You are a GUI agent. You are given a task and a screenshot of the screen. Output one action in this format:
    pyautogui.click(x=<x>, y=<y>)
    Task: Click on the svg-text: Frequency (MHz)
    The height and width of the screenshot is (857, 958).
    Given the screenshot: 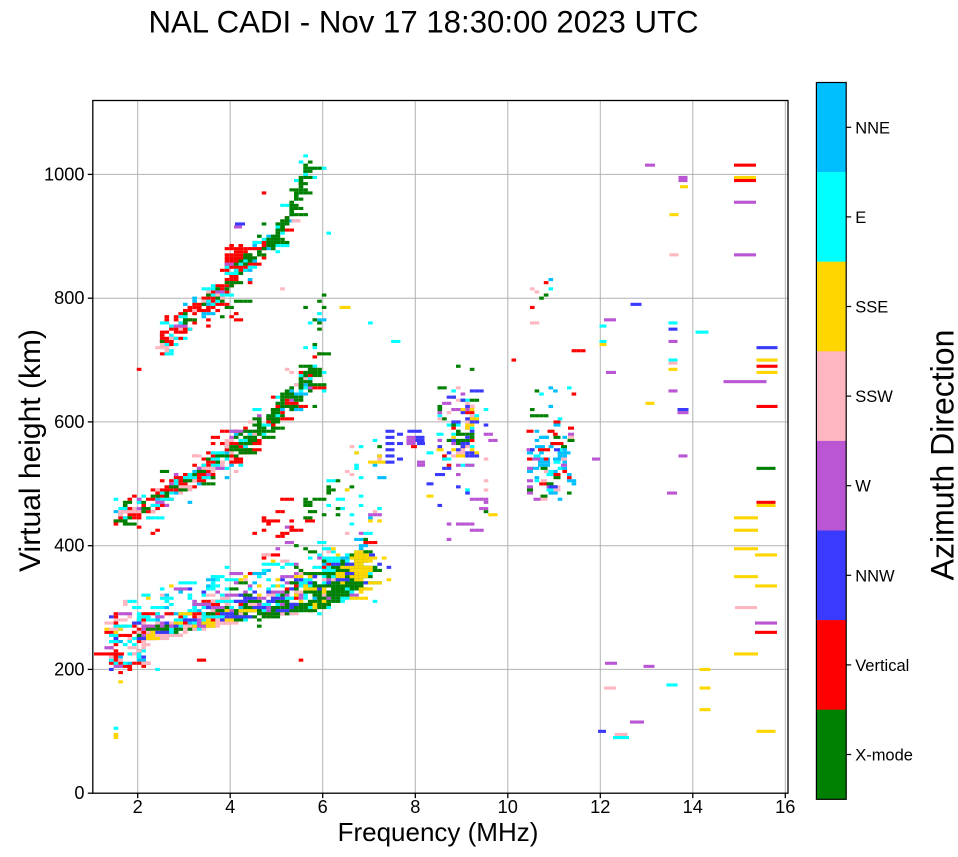 What is the action you would take?
    pyautogui.click(x=438, y=832)
    